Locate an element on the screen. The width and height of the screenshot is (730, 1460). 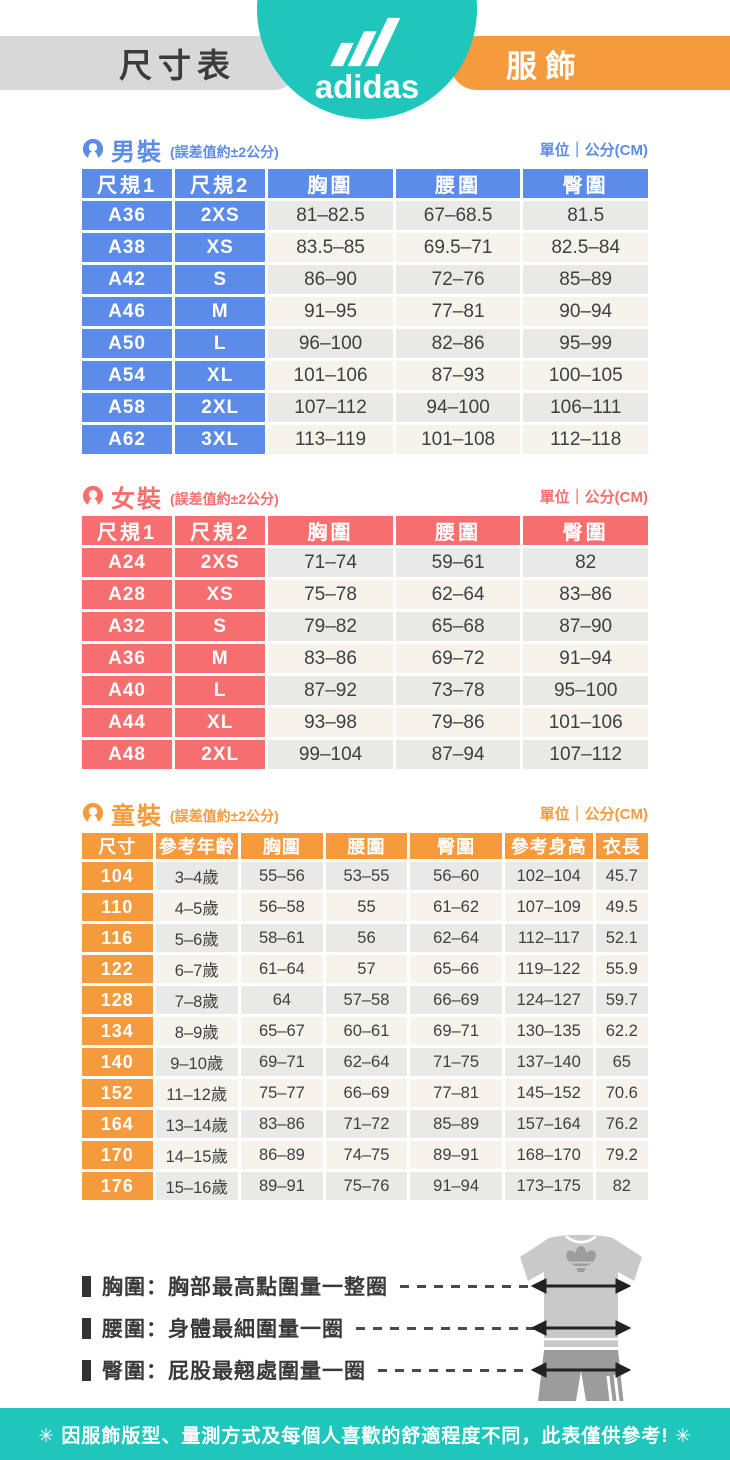
value-cell: 81–82.5 is located at coordinates (330, 215).